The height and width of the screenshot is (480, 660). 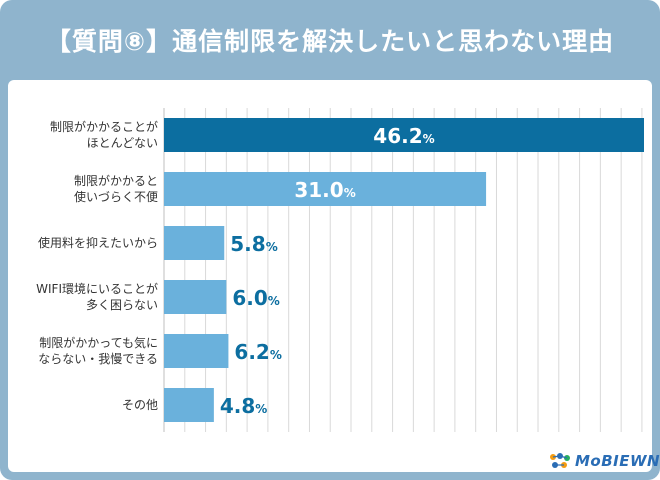 I want to click on category-label-line: その他, so click(x=140, y=405).